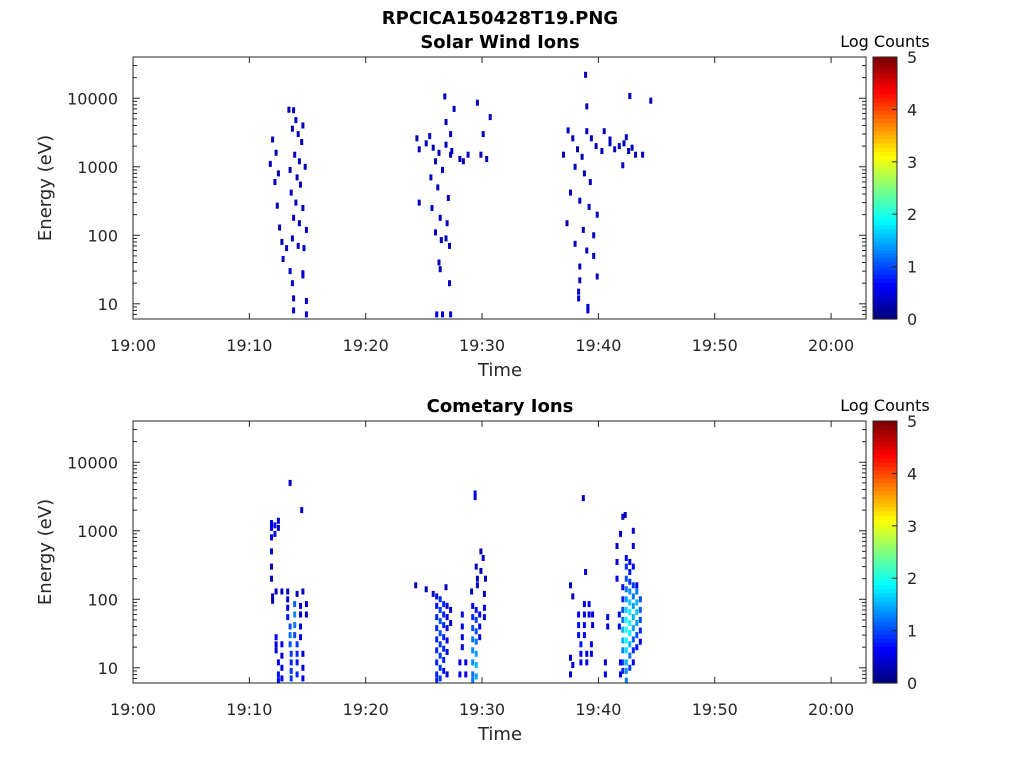  Describe the element at coordinates (108, 668) in the screenshot. I see `y-tick-label: 10` at that location.